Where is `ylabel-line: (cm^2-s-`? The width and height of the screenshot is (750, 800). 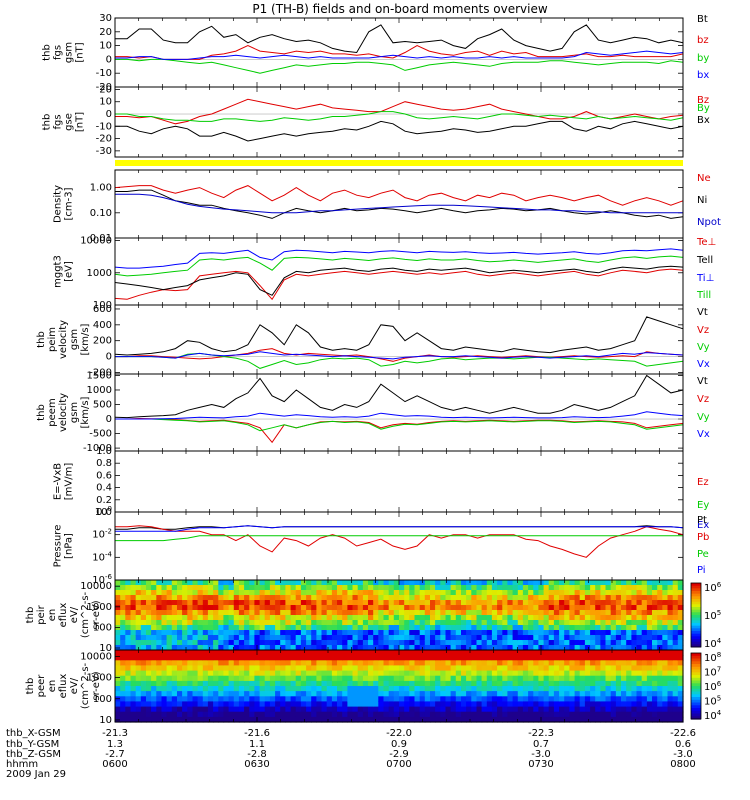 ylabel-line: (cm^2-s- is located at coordinates (85, 614).